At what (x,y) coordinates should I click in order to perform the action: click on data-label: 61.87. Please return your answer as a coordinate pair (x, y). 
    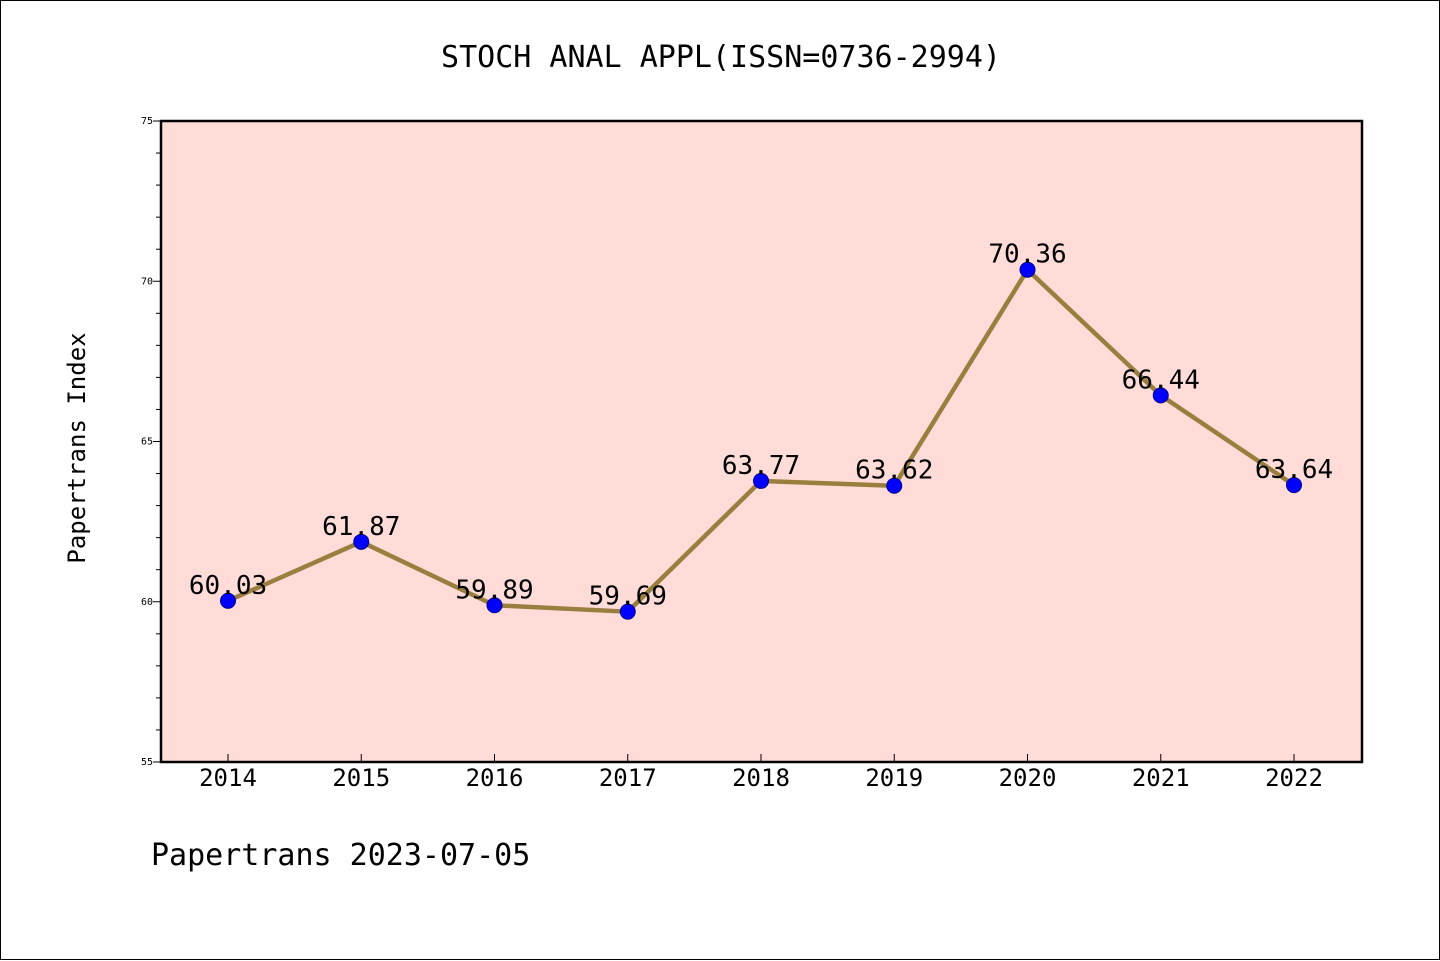
    Looking at the image, I should click on (361, 527).